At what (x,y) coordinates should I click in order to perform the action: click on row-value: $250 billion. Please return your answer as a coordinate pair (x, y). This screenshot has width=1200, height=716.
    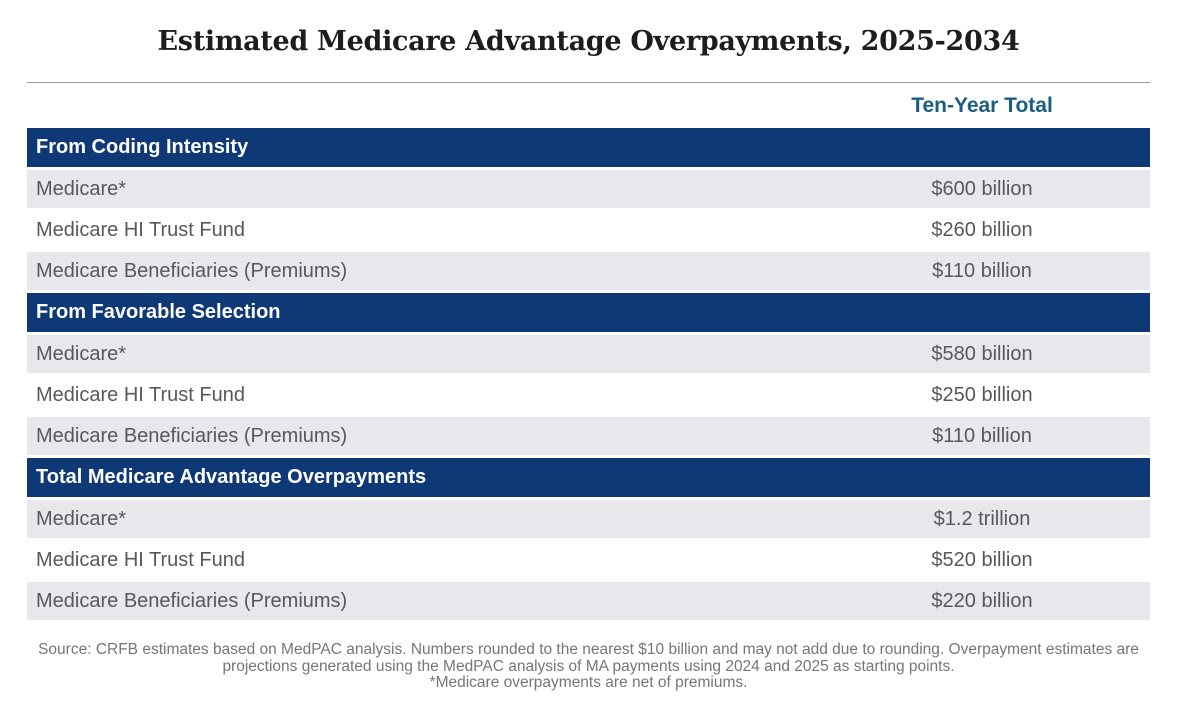
    Looking at the image, I should click on (982, 394).